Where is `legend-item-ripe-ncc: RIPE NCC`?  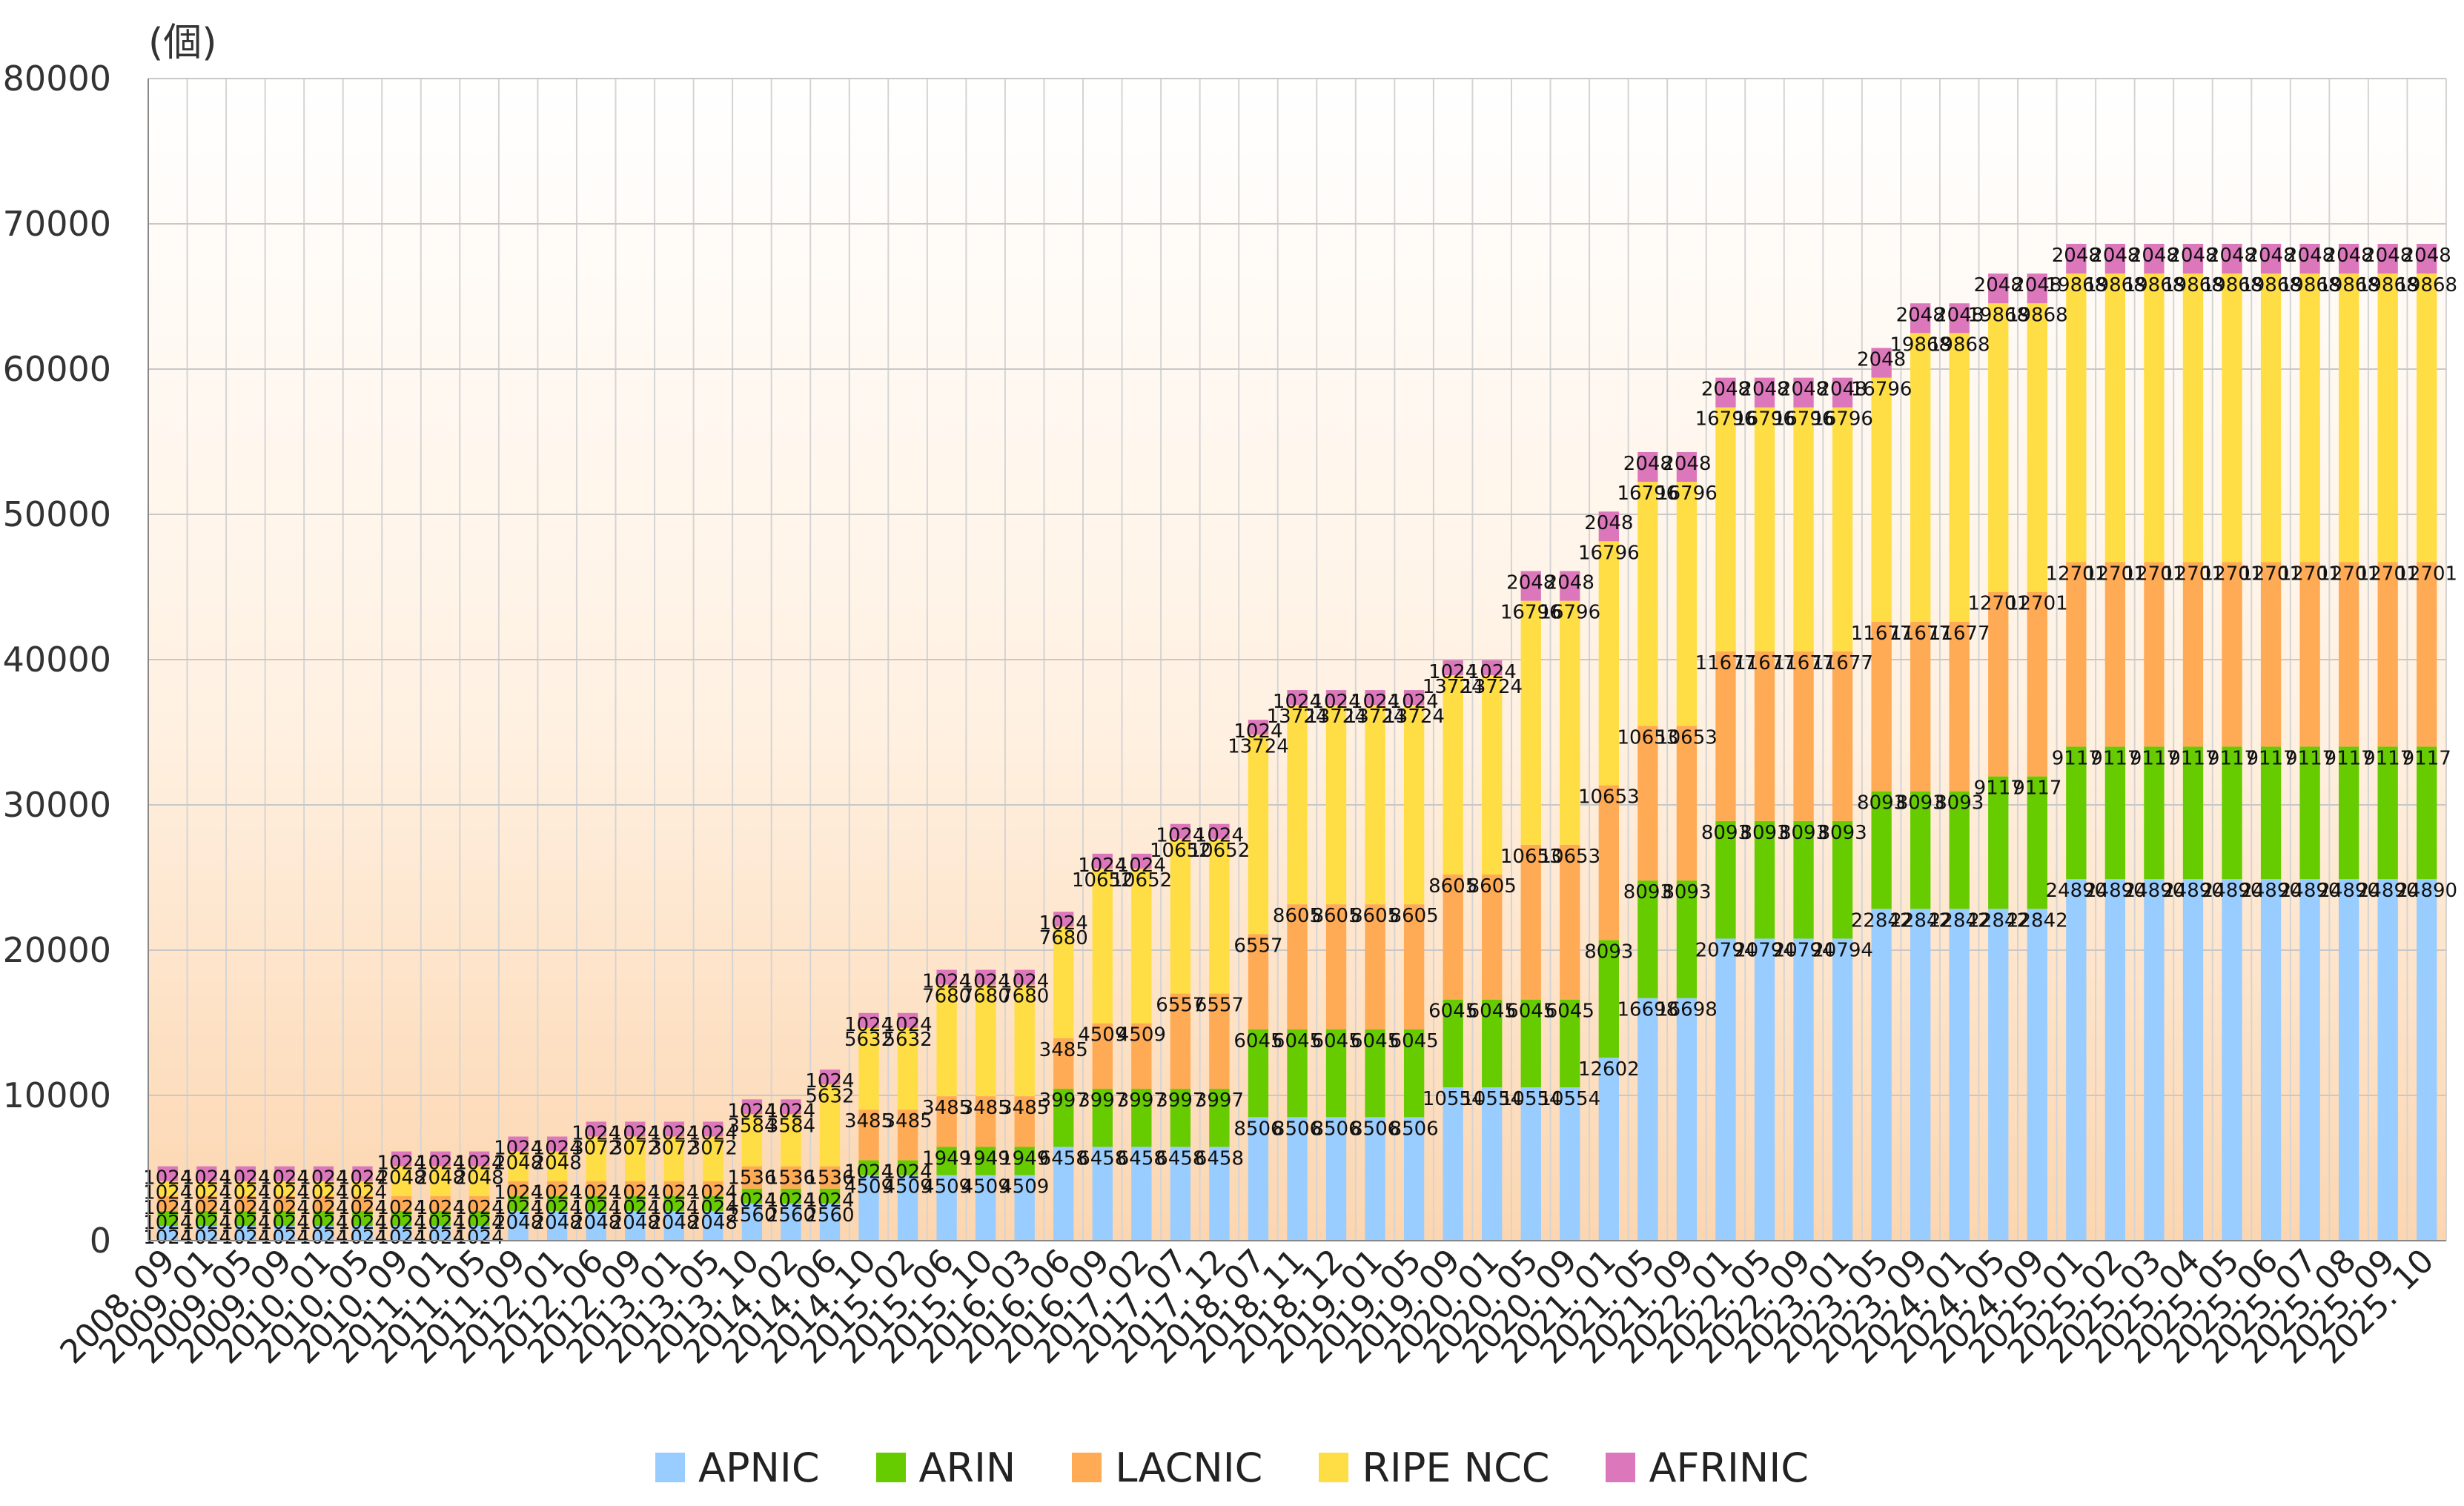
legend-item-ripe-ncc: RIPE NCC is located at coordinates (1434, 1467).